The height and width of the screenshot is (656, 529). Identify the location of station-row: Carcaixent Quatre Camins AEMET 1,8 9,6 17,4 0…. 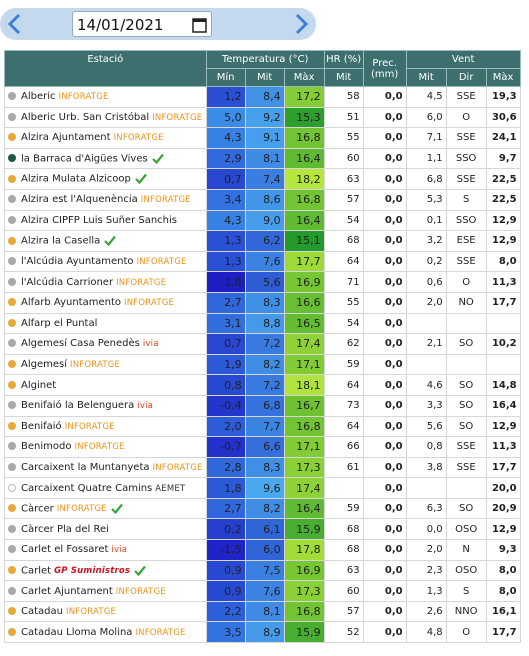
(262, 488).